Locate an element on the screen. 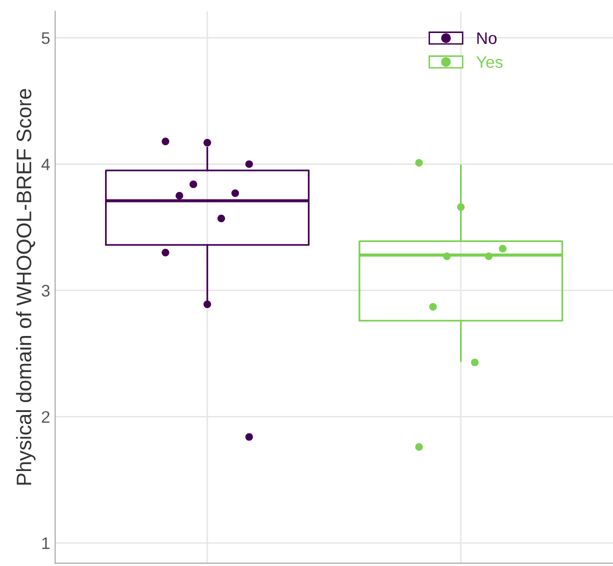 The image size is (613, 566). legend-label: Yes is located at coordinates (489, 62).